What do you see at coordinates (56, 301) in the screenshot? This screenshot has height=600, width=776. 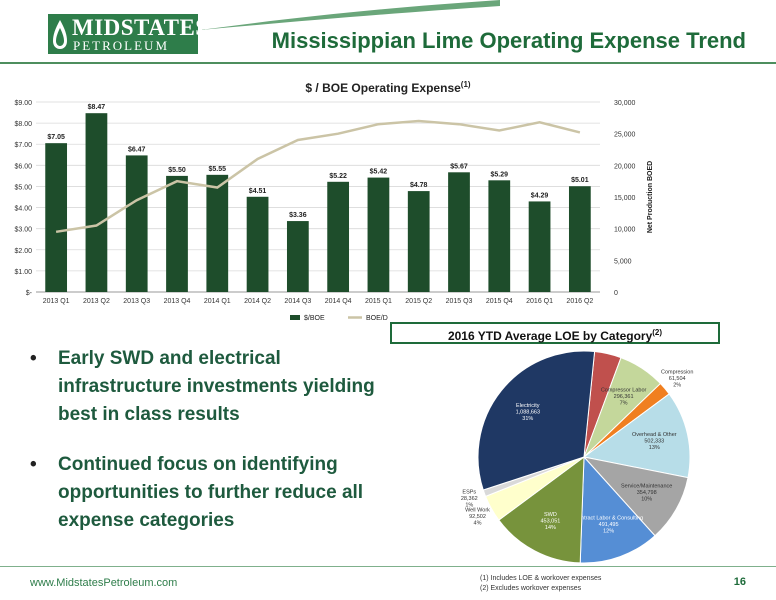 I see `x-tick-label: 2013 Q1` at bounding box center [56, 301].